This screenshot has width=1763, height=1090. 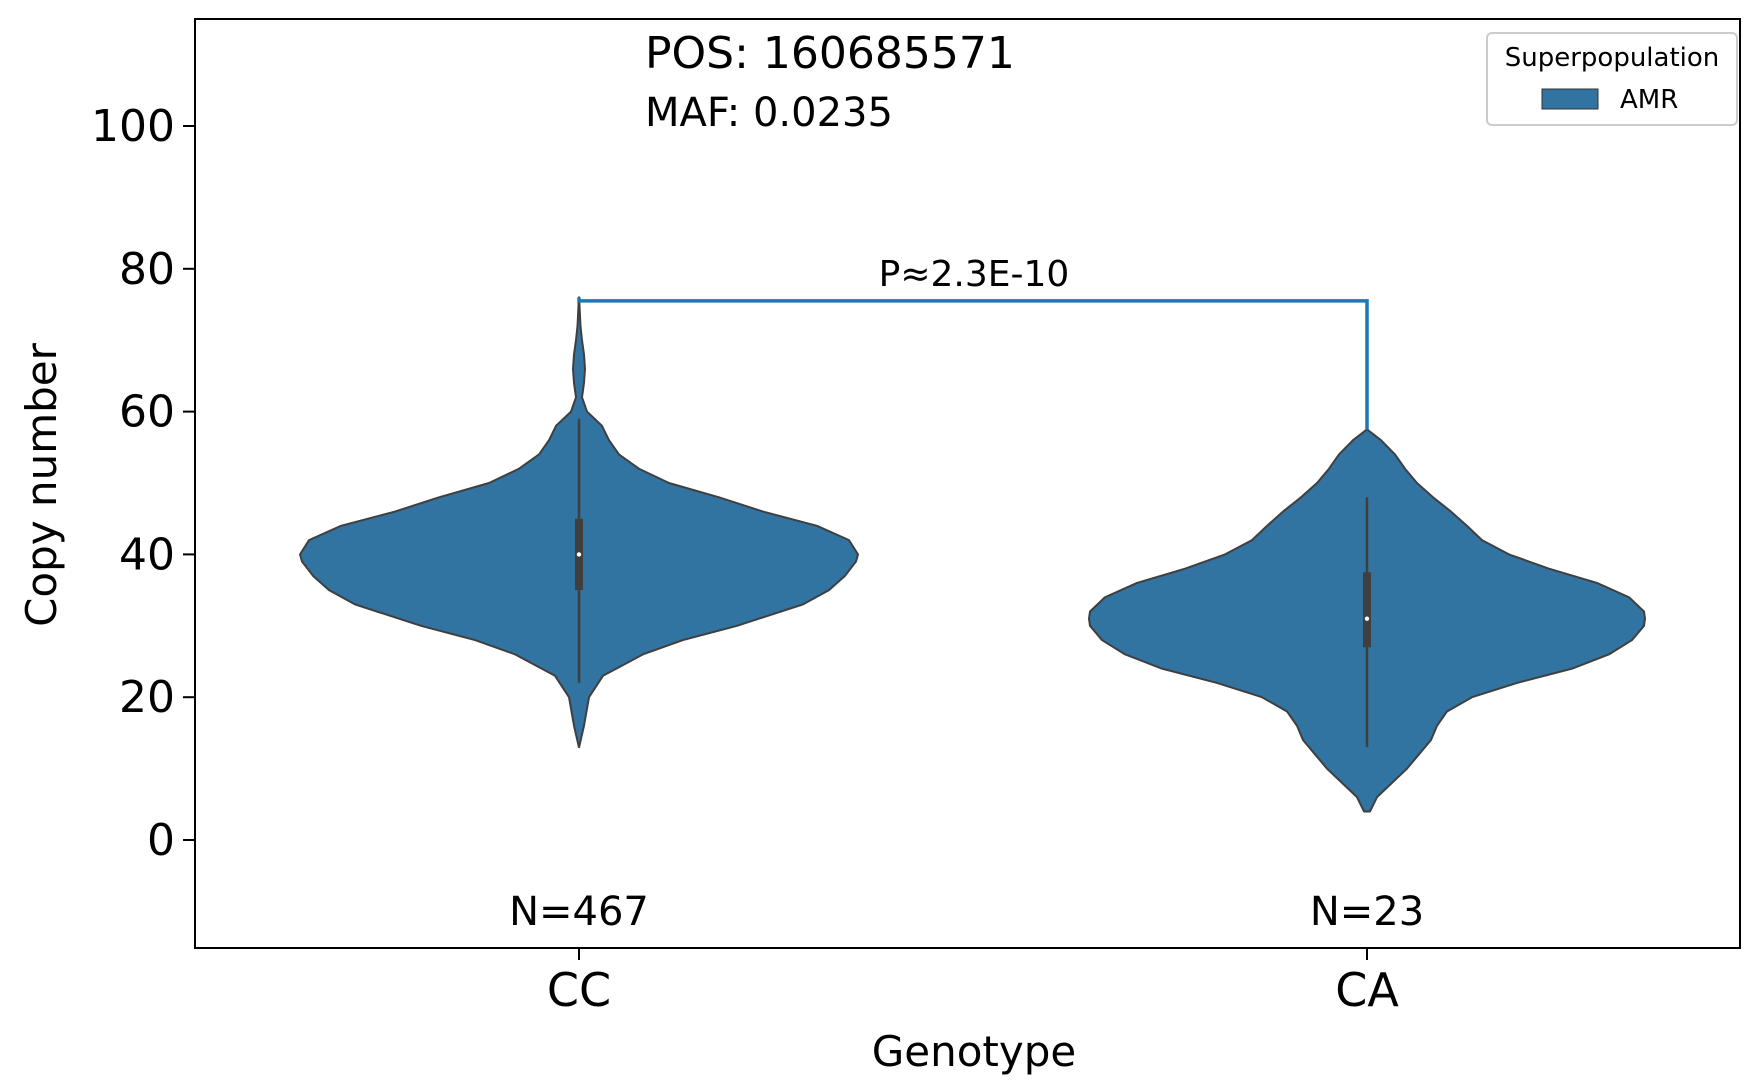 I want to click on y-tick-label: 0, so click(x=161, y=840).